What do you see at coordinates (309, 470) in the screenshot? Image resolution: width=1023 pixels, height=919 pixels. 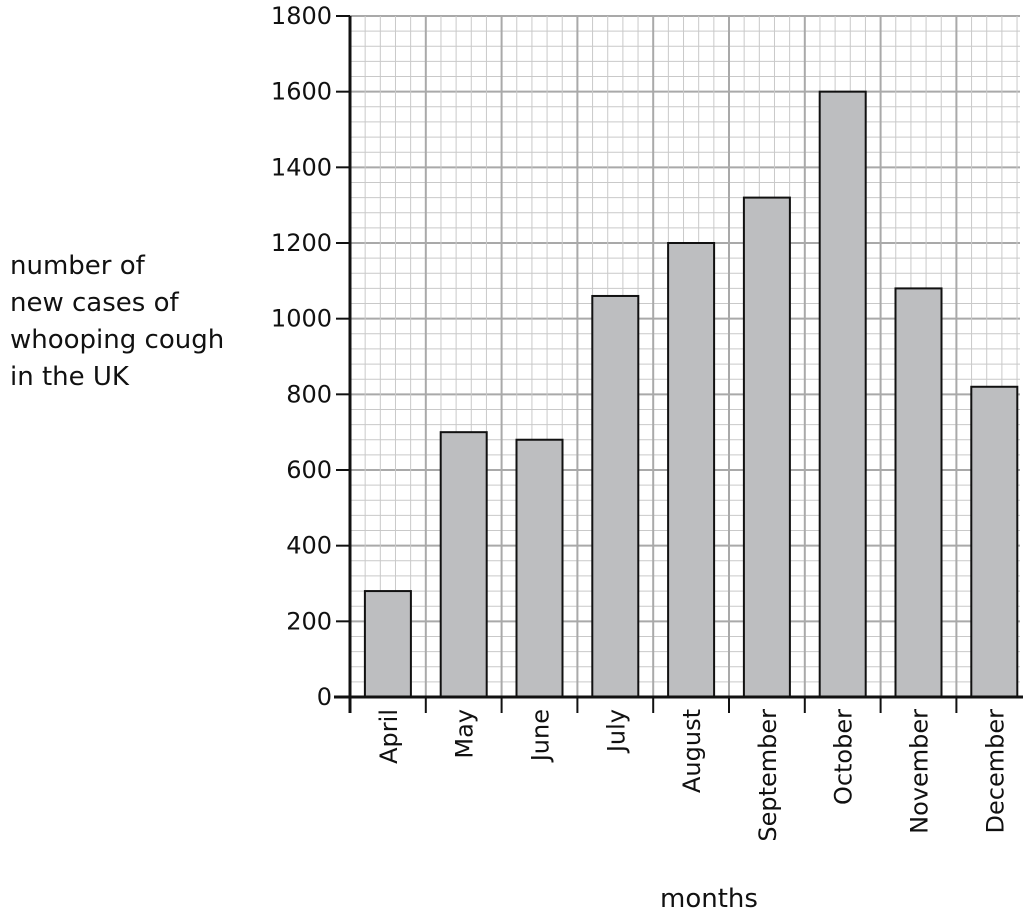 I see `y-tick-label: 600` at bounding box center [309, 470].